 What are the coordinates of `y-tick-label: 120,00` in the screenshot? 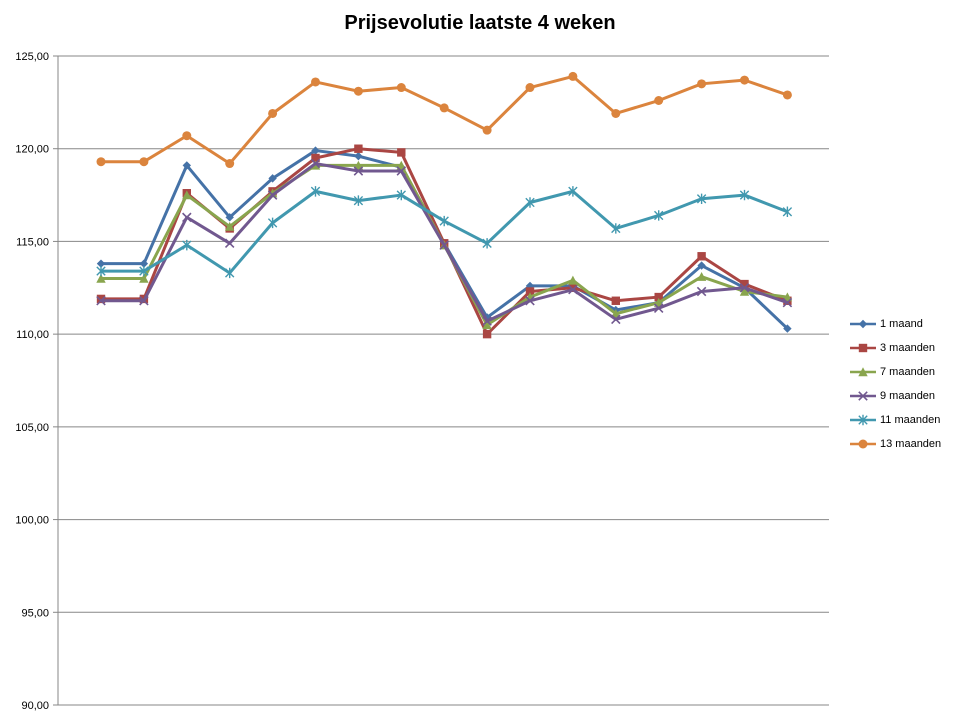 It's located at (32, 150).